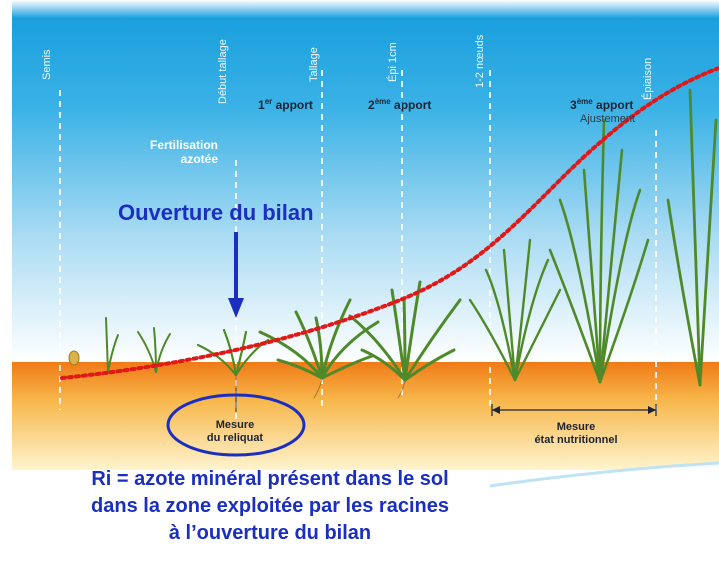 This screenshot has height=566, width=719. What do you see at coordinates (576, 440) in the screenshot?
I see `mesure-etat-line2: état nutritionnel` at bounding box center [576, 440].